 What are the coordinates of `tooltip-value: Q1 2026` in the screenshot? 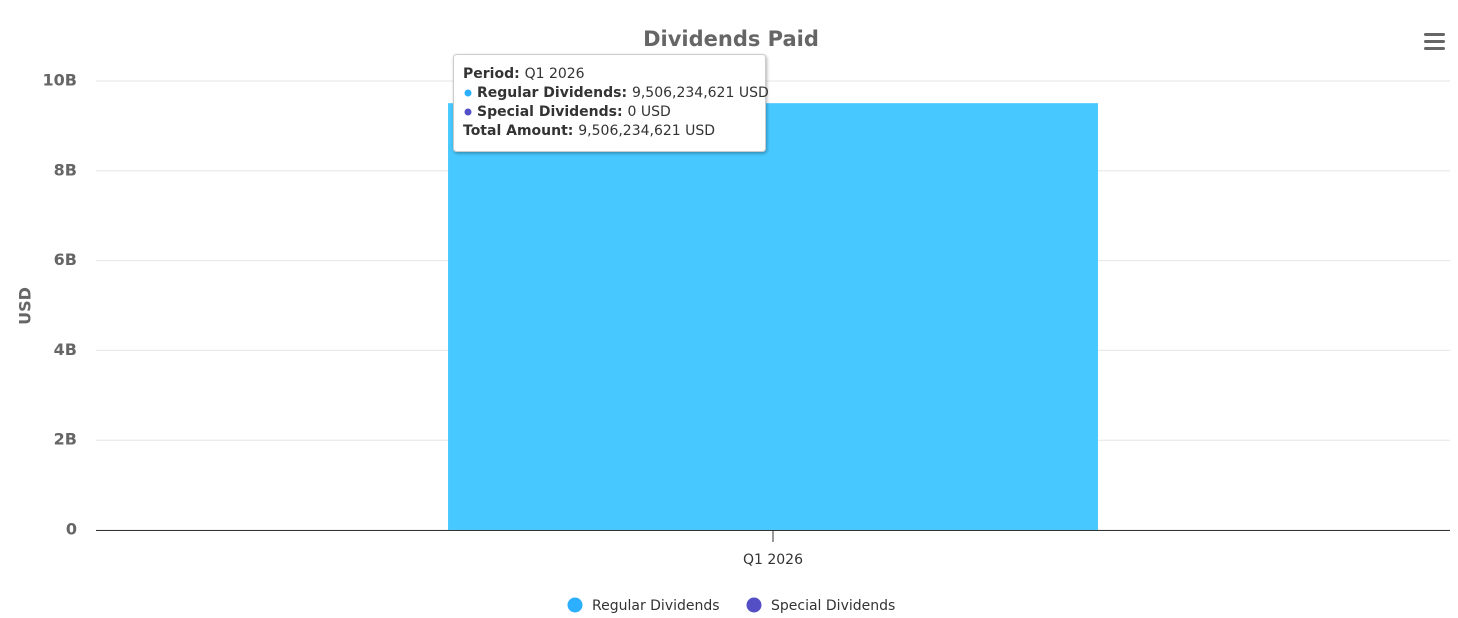 It's located at (555, 74).